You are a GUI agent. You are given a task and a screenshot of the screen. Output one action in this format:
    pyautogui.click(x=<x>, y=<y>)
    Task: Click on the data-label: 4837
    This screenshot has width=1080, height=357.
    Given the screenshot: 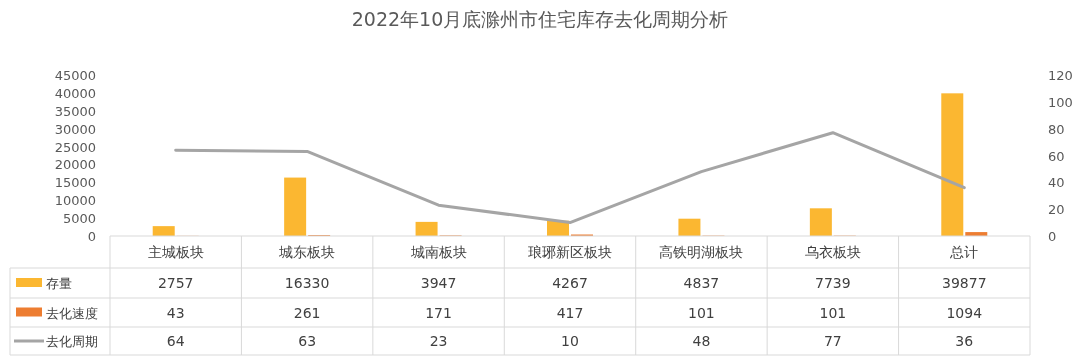 What is the action you would take?
    pyautogui.click(x=701, y=283)
    